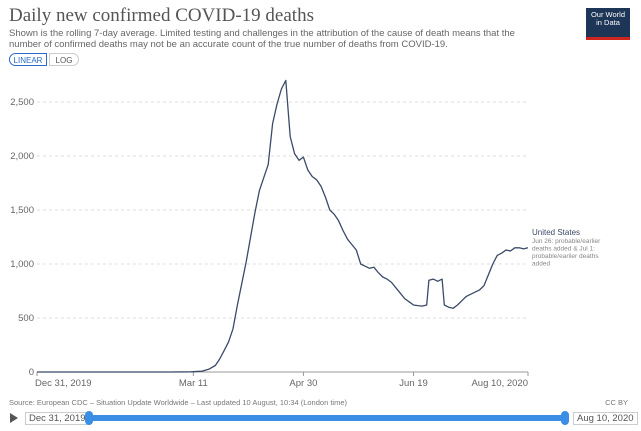 This screenshot has height=431, width=641. Describe the element at coordinates (608, 14) in the screenshot. I see `logo-line-1: Our World` at that location.